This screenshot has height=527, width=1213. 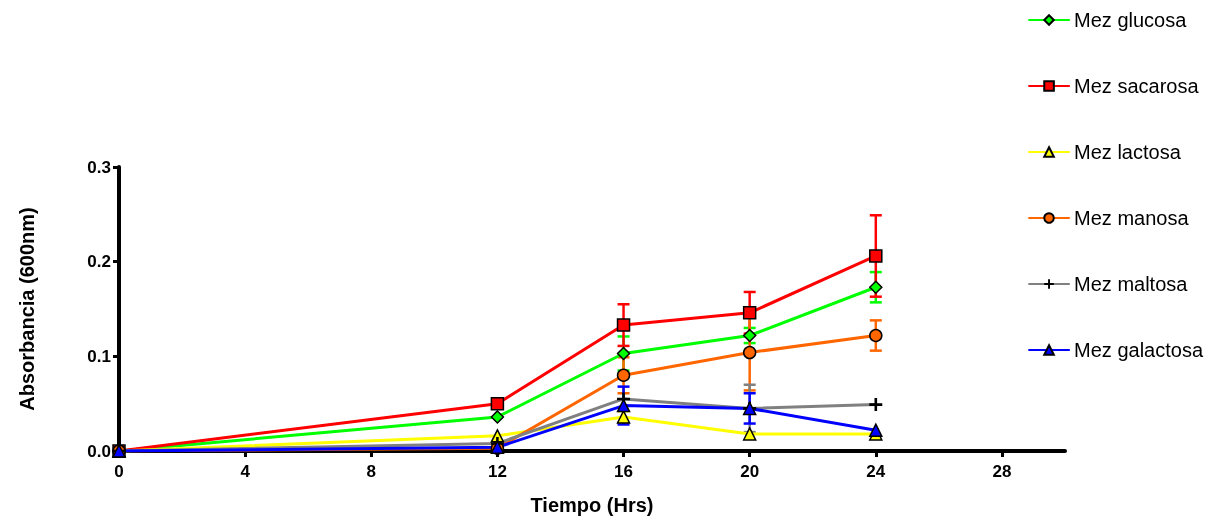 I want to click on legend-label: Mez lactosa, so click(x=1128, y=152).